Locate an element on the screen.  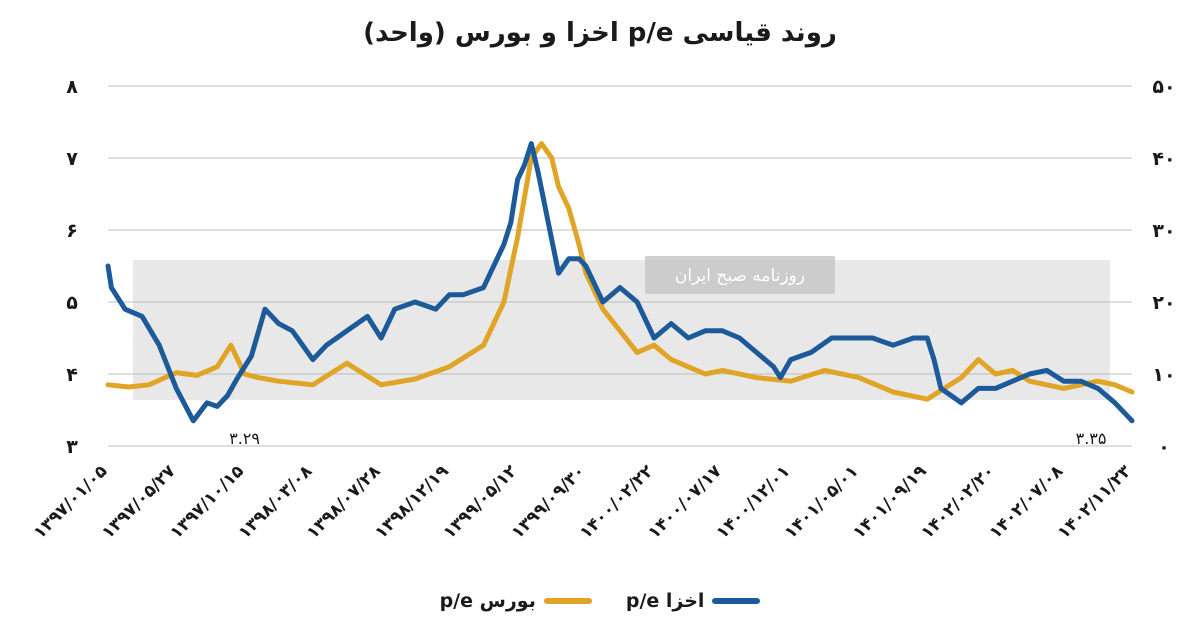
left-tick-label: ۸ is located at coordinates (72, 87).